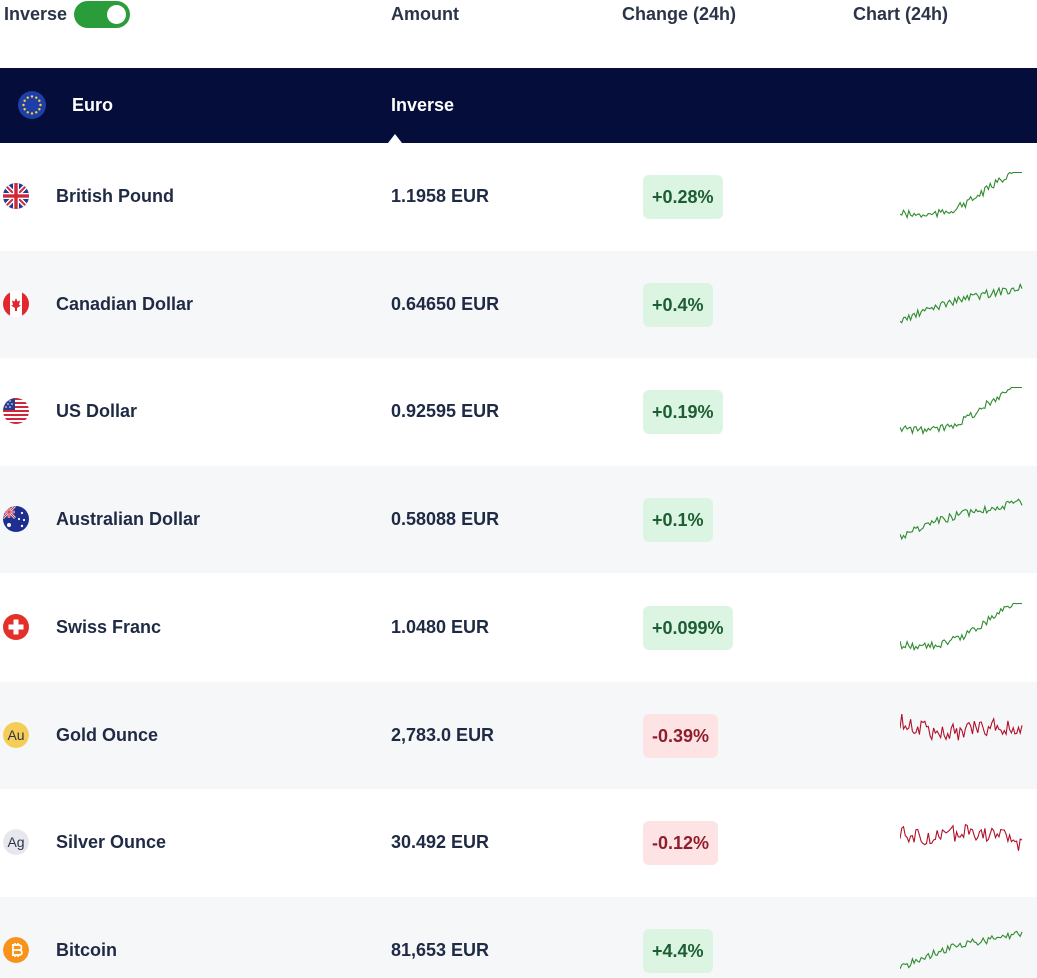  I want to click on amount-value: 1.0480 EUR, so click(440, 626).